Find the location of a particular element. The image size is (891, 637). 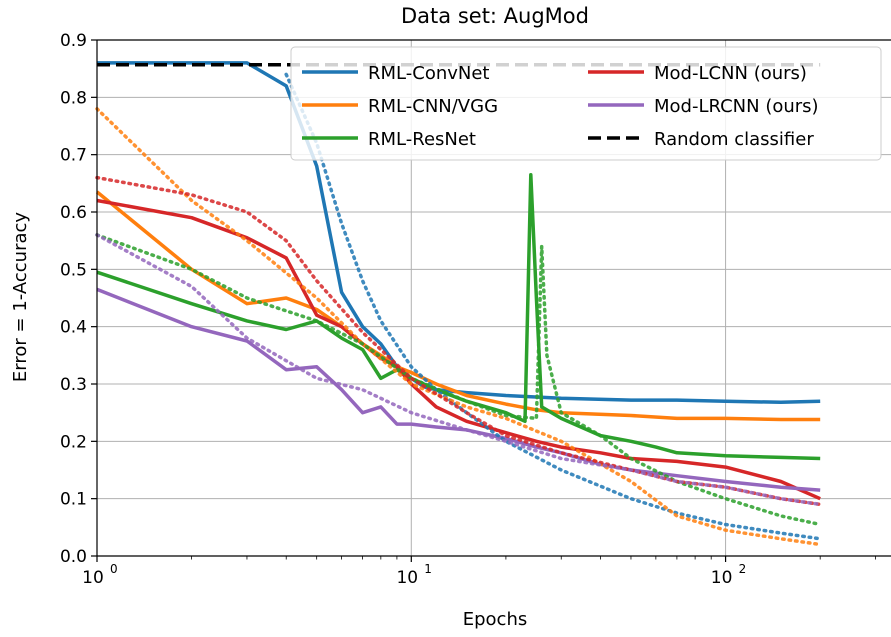

y-tick-label: 0.9 is located at coordinates (73, 41).